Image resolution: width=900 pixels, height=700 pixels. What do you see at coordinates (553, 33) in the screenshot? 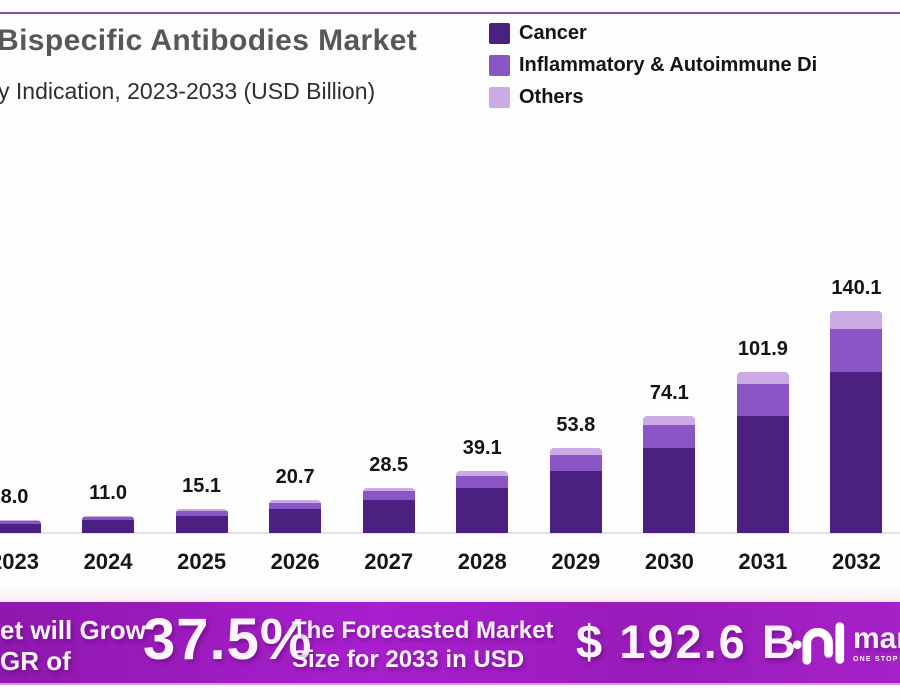
I see `legend-label: Cancer` at bounding box center [553, 33].